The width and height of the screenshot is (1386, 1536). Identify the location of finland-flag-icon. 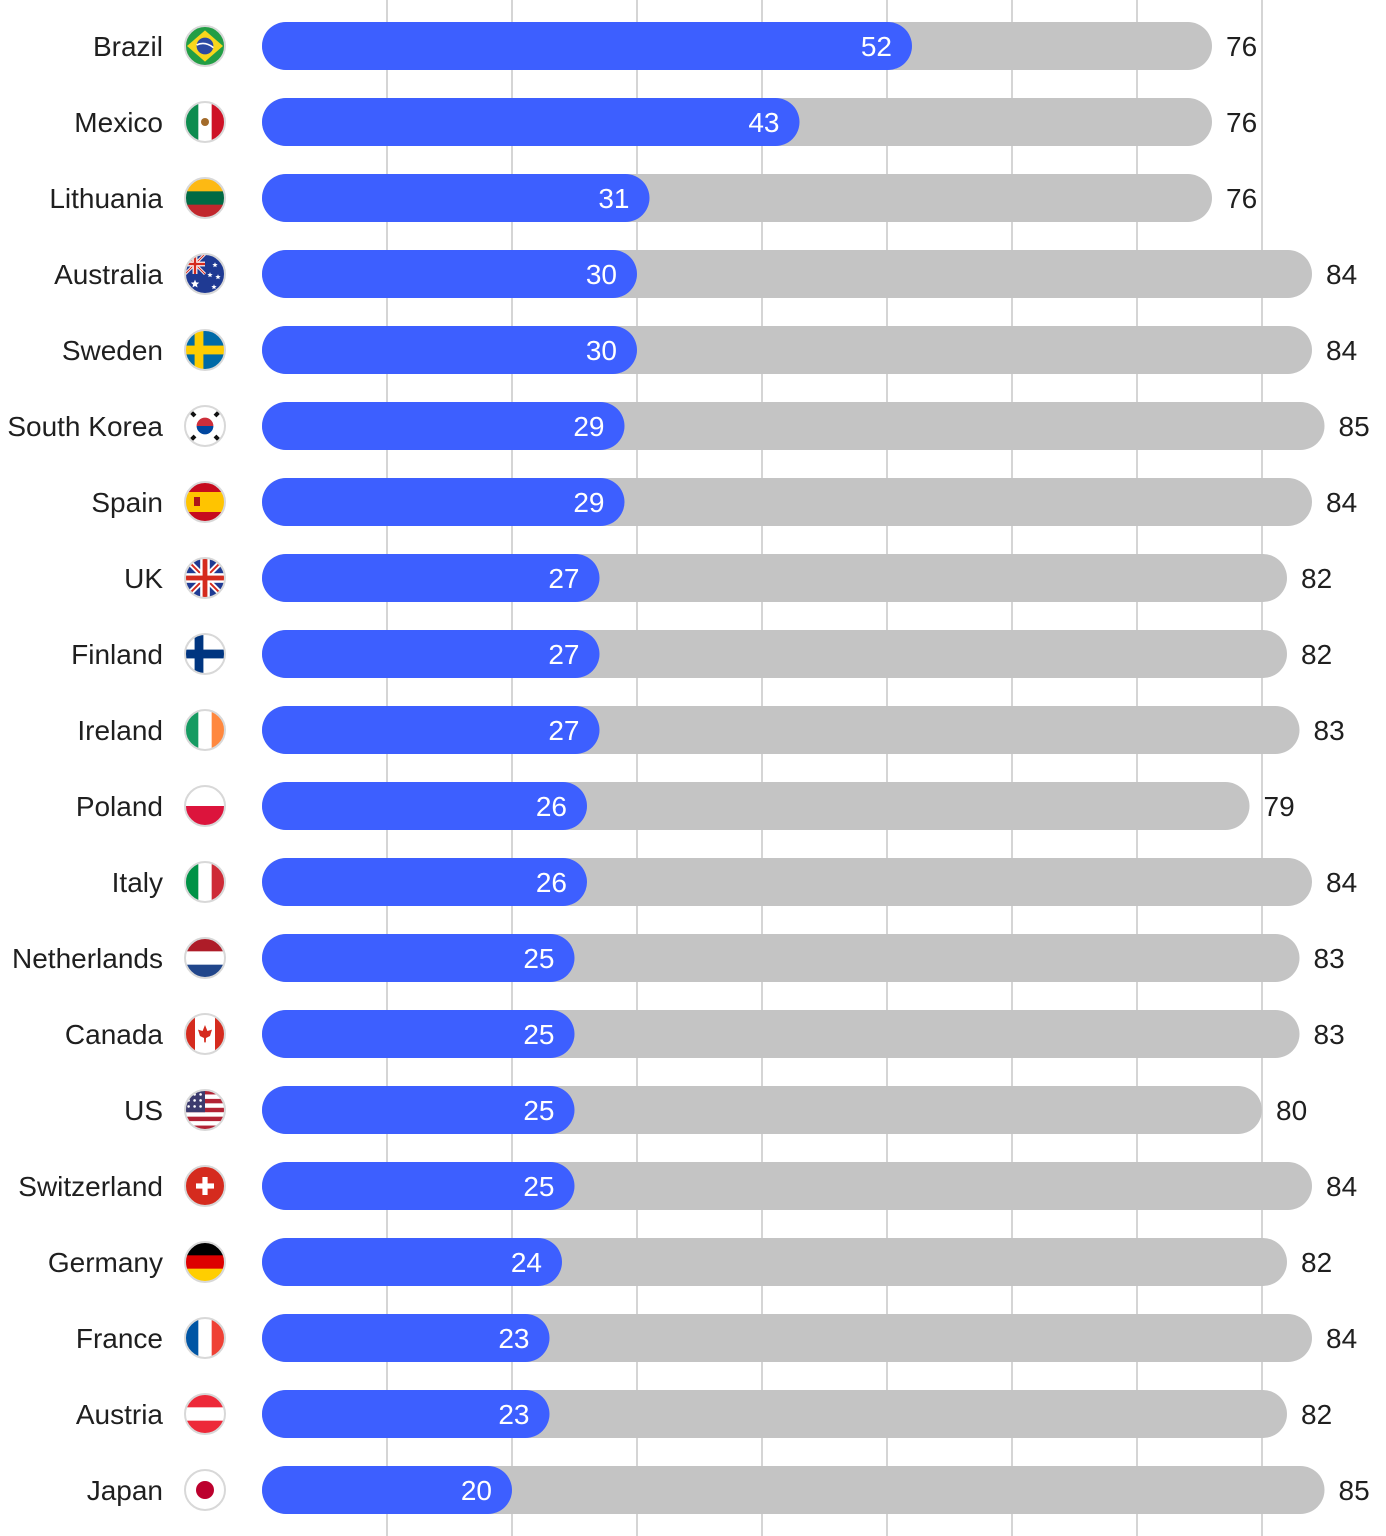
(205, 654).